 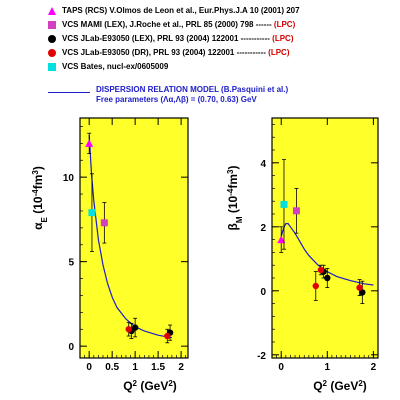 What do you see at coordinates (263, 228) in the screenshot?
I see `y-tick-label: 2` at bounding box center [263, 228].